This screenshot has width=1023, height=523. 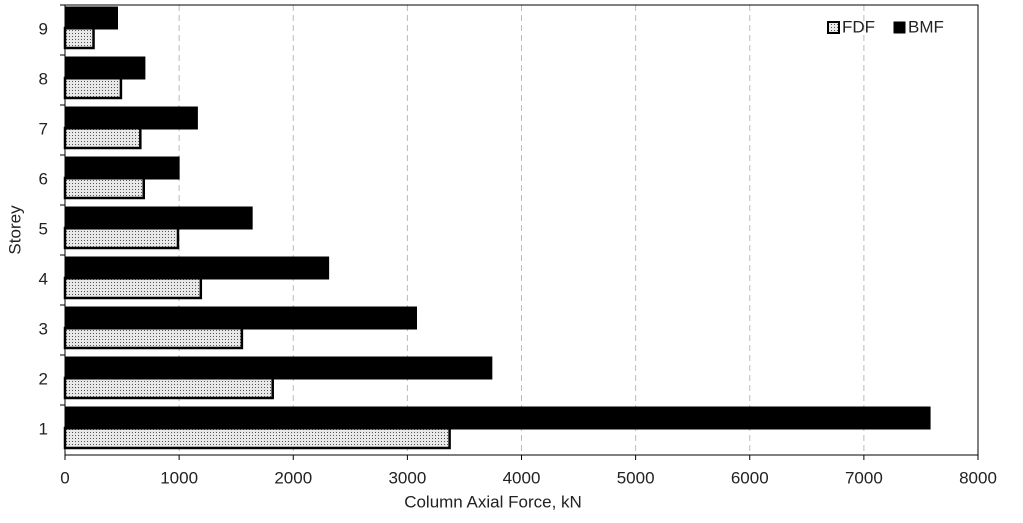 I want to click on y-tick-label: 5, so click(x=43, y=228).